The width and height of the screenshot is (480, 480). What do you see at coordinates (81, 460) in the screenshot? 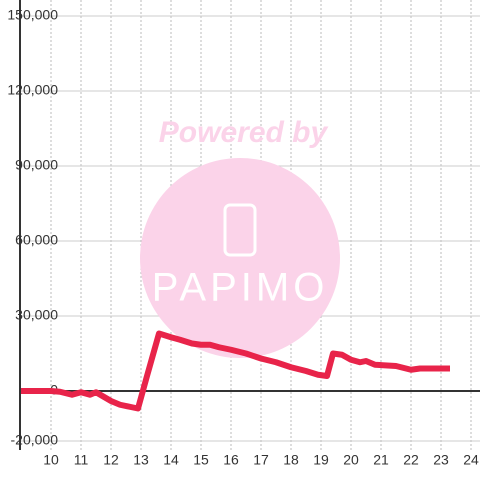
I see `x-tick-label: 11` at bounding box center [81, 460].